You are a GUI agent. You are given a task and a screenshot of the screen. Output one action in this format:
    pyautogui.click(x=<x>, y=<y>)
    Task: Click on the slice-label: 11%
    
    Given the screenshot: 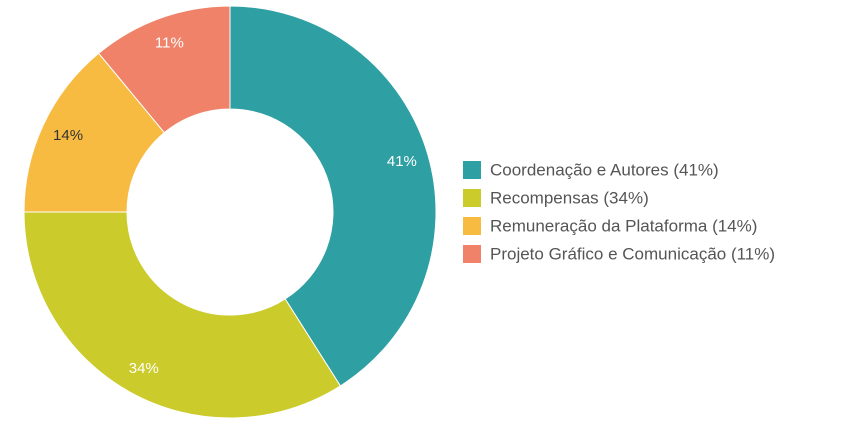 What is the action you would take?
    pyautogui.click(x=169, y=43)
    